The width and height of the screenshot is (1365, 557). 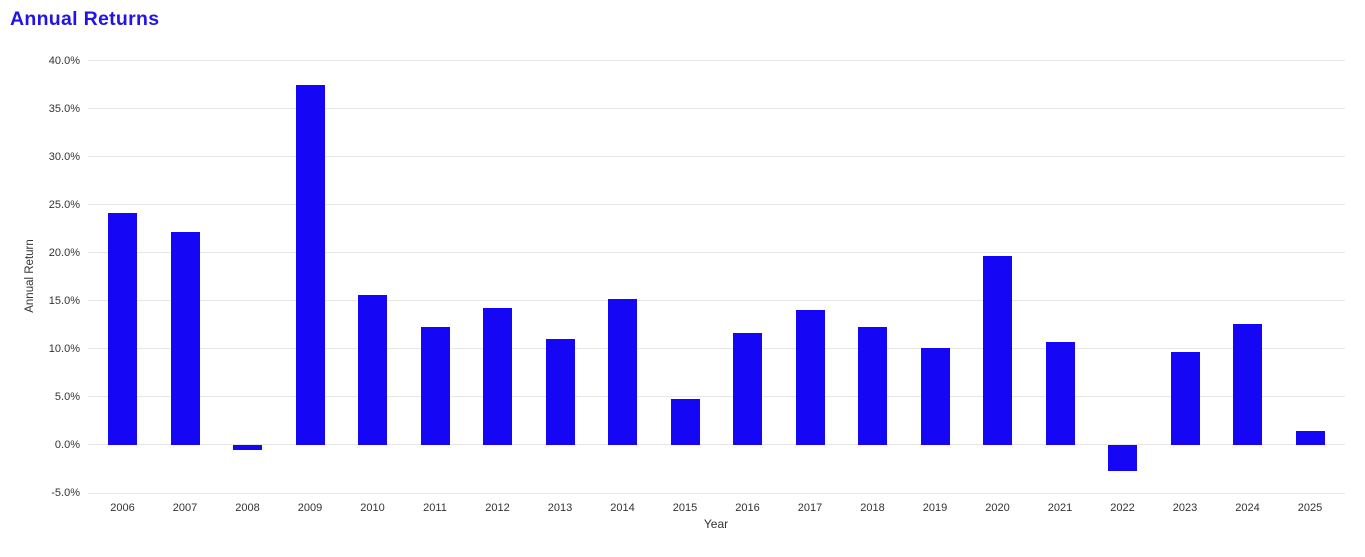 What do you see at coordinates (560, 392) in the screenshot?
I see `bar-2013` at bounding box center [560, 392].